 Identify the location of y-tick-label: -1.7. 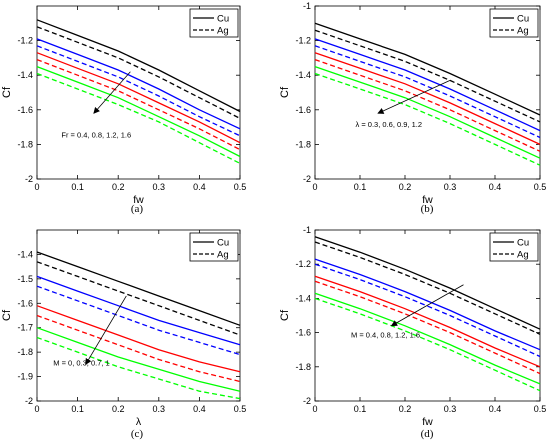
(25, 328).